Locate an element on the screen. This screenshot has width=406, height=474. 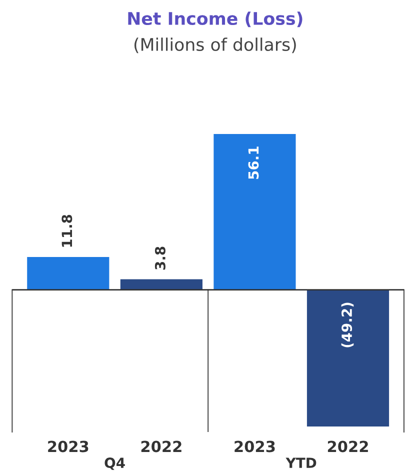
text: YTD is located at coordinates (301, 463).